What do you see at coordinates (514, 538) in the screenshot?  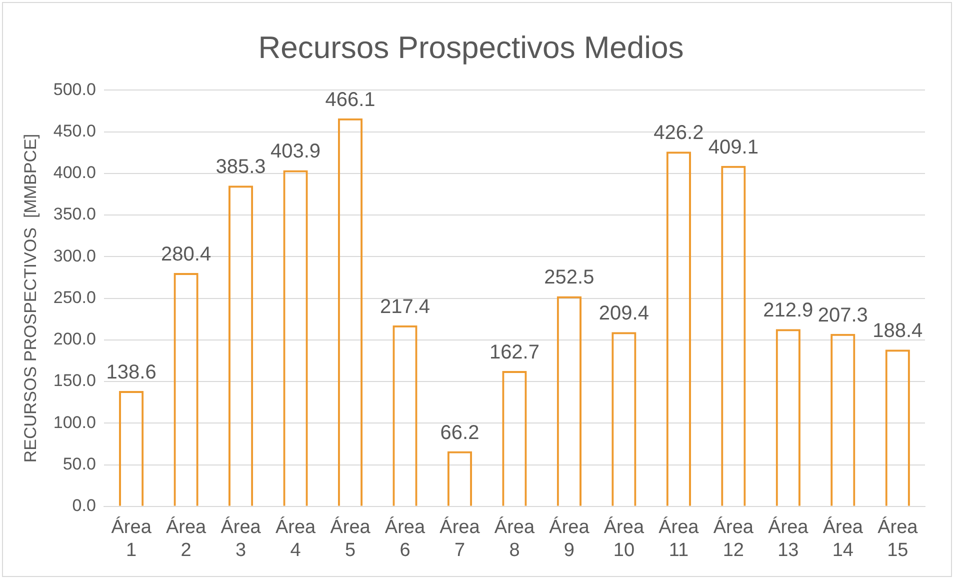 I see `x-tick-label: Área 8` at bounding box center [514, 538].